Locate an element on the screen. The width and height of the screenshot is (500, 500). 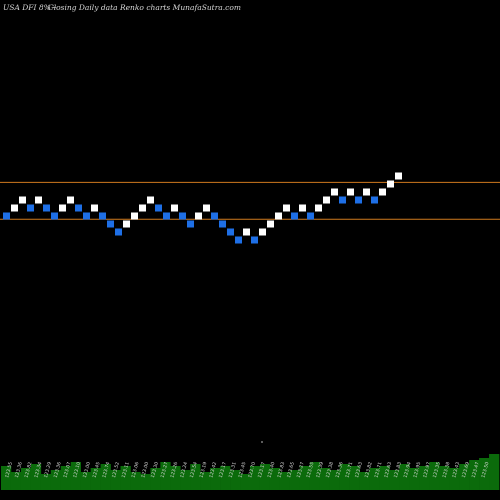
x-axis-label-49: 123.47 is located at coordinates (476, 469).